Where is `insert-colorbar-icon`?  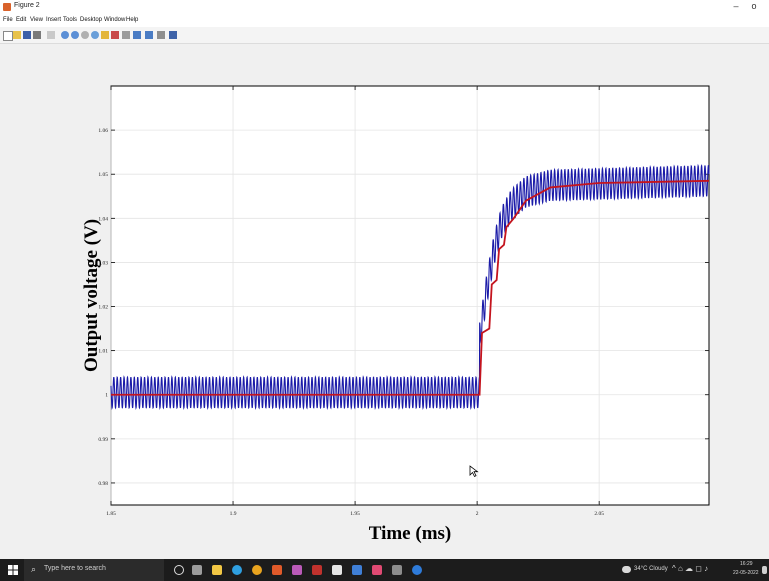
insert-colorbar-icon is located at coordinates (137, 35).